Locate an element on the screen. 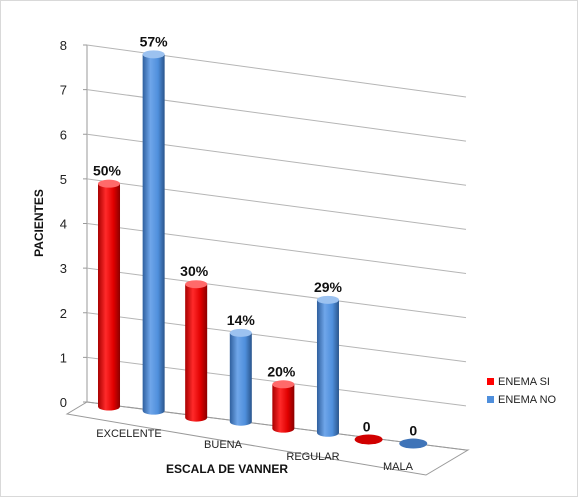 This screenshot has height=501, width=578. bar-enema-si-mala is located at coordinates (368, 439).